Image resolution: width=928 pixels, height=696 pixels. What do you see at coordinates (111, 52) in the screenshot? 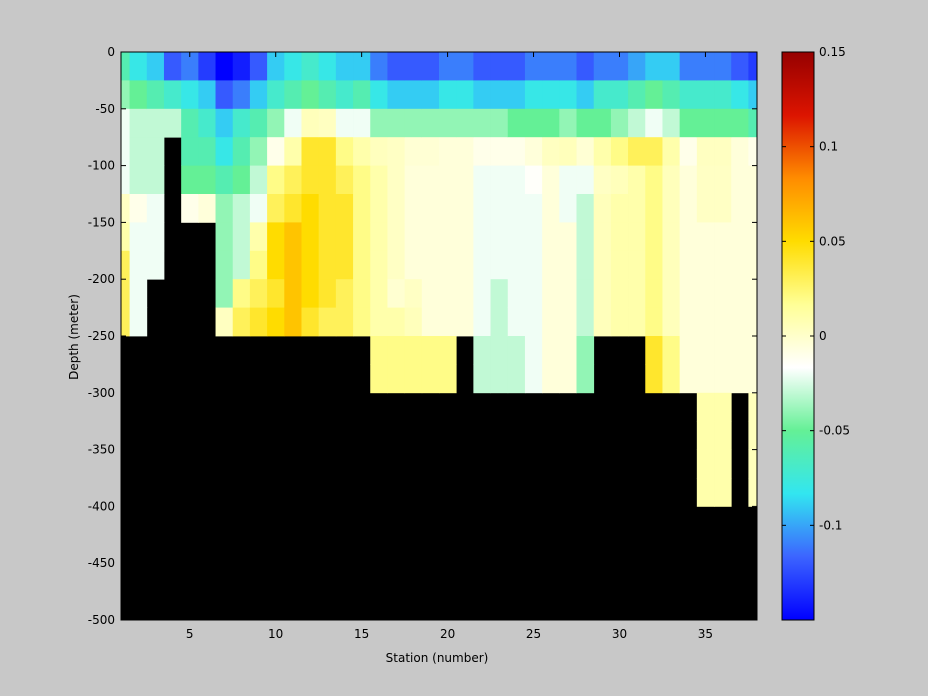
I see `y-tick-label: 0` at bounding box center [111, 52].